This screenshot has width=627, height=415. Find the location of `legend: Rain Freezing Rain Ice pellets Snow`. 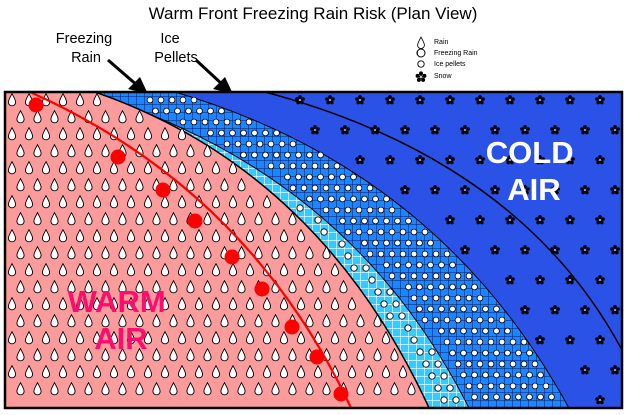

legend: Rain Freezing Rain Ice pellets Snow is located at coordinates (446, 59).